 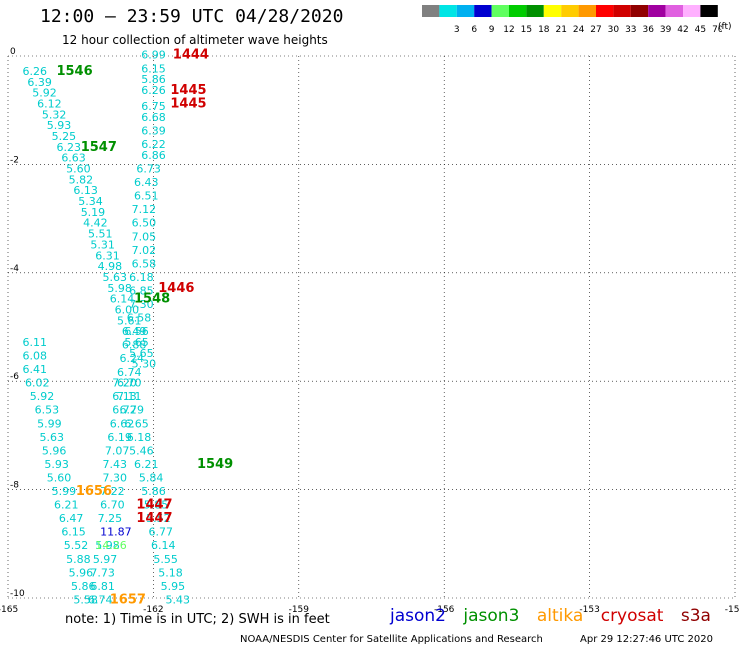 I want to click on y-tick-label: -4, so click(x=14, y=269).